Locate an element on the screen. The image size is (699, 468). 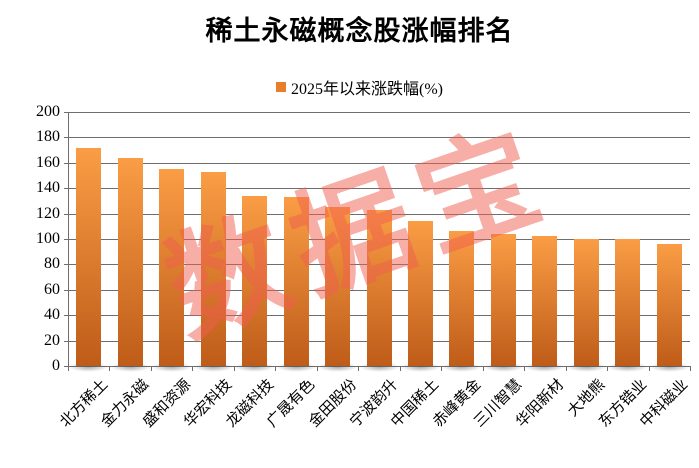
y-axis-label: 80 is located at coordinates (52, 264).